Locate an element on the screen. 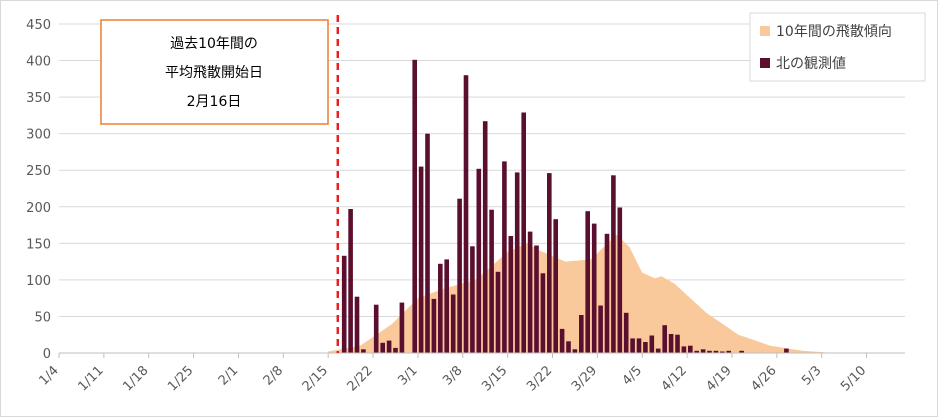 The height and width of the screenshot is (418, 938). x-tick-label-4-19: 4/19 is located at coordinates (719, 378).